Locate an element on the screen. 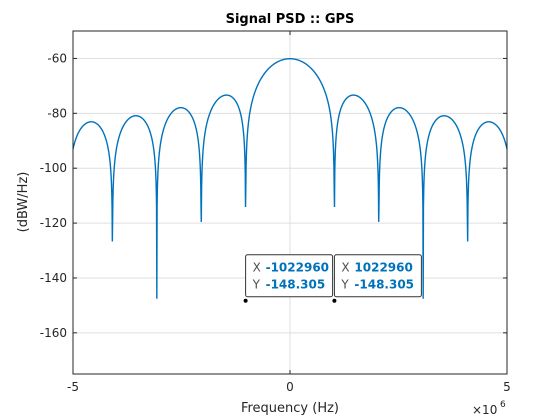  x-exponent-base: ×10 is located at coordinates (484, 410).